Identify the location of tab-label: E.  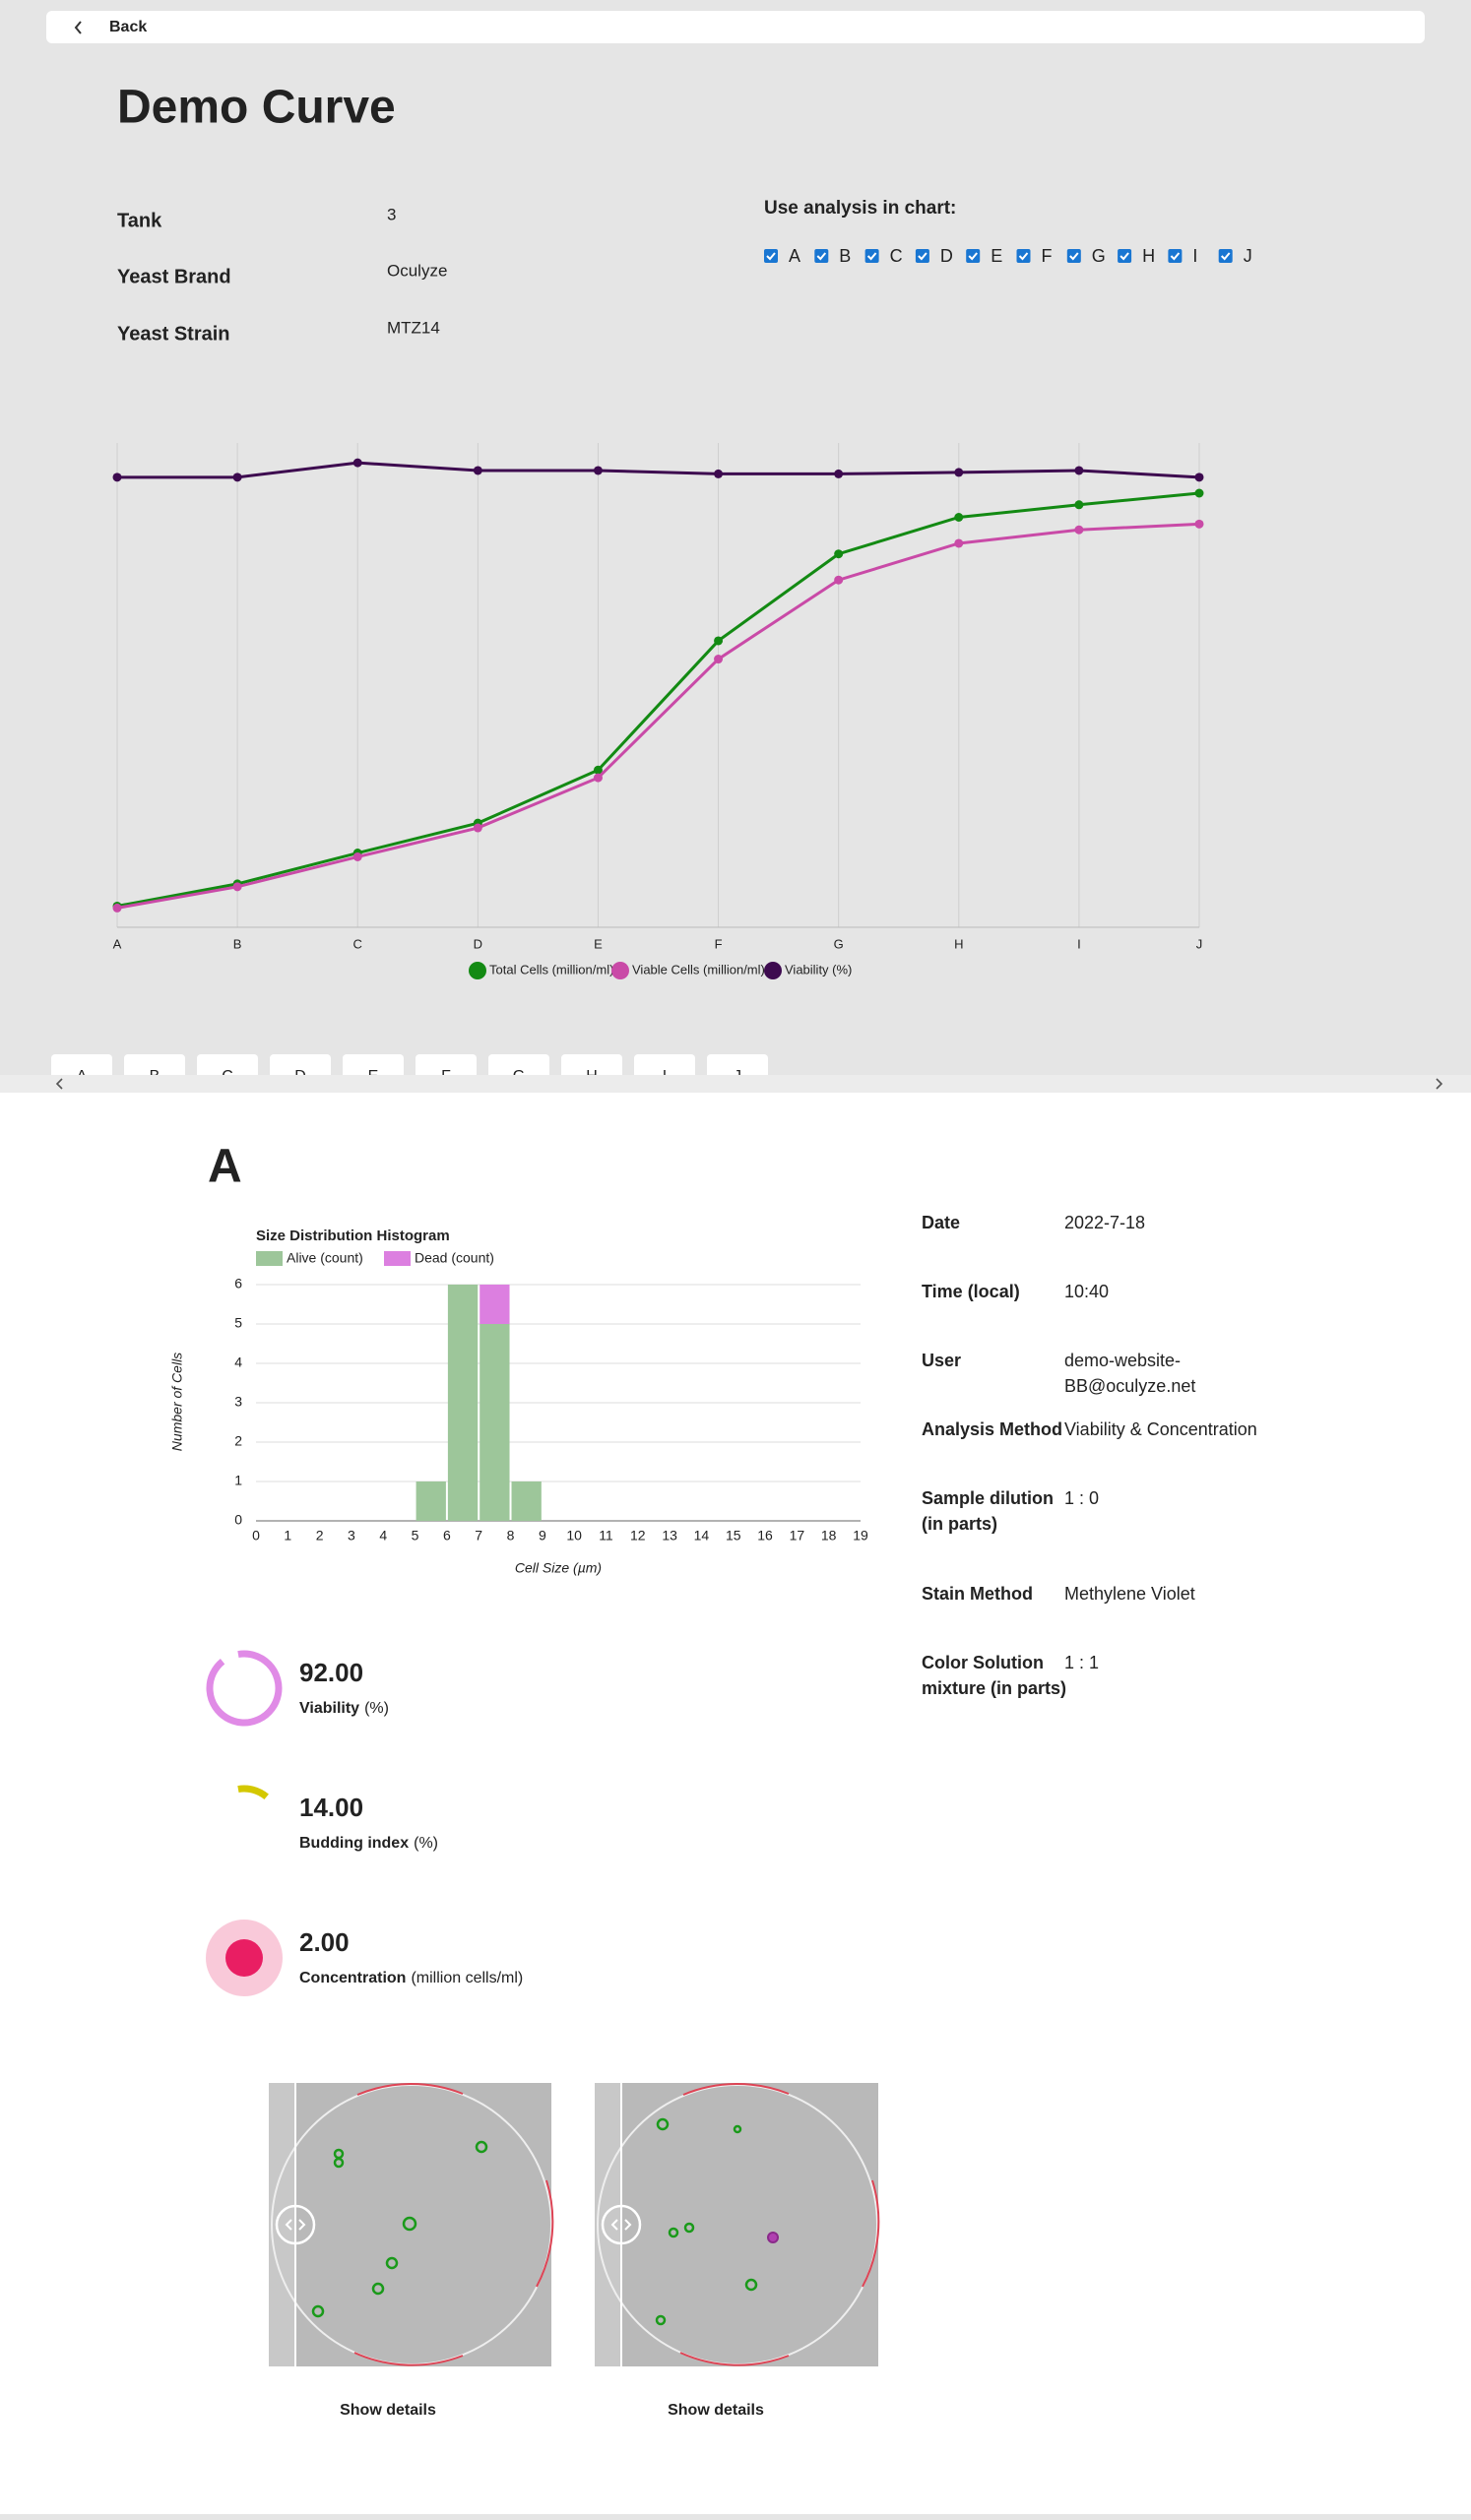
(373, 1076).